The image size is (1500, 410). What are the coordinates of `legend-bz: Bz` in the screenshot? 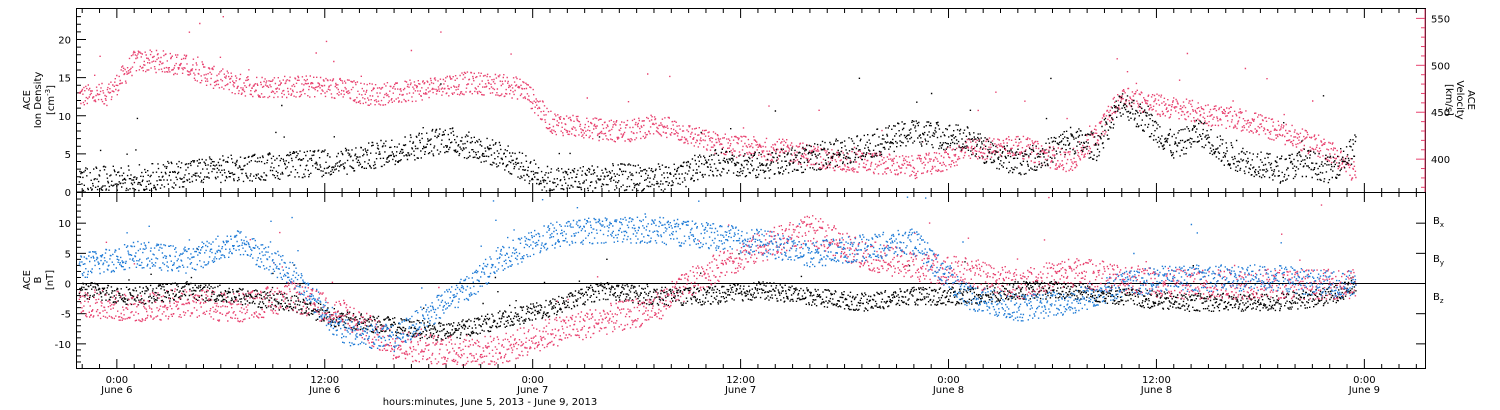 It's located at (1438, 298).